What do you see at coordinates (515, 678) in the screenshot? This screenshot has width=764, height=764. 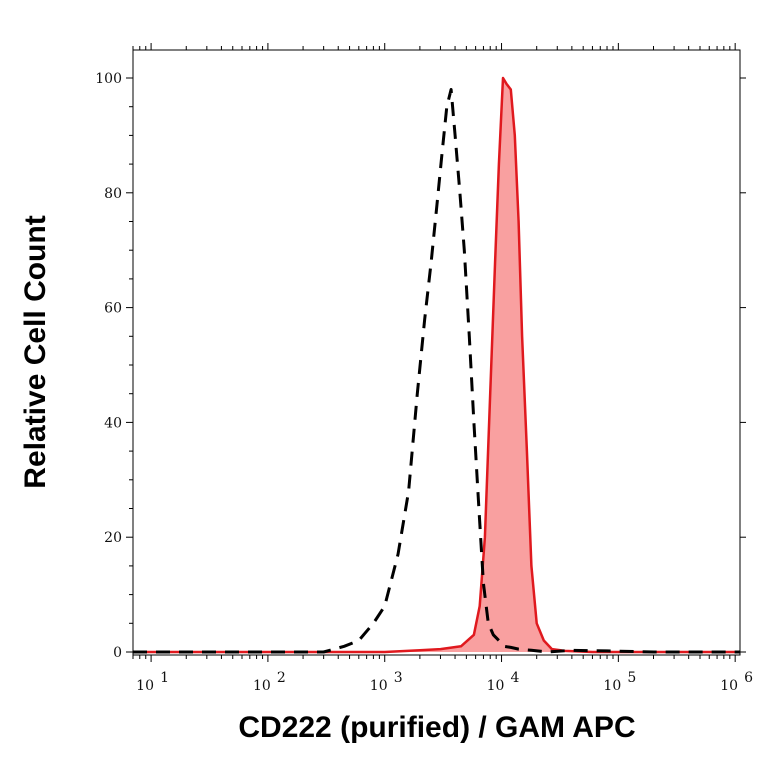 I see `x-tick-exponent: 4` at bounding box center [515, 678].